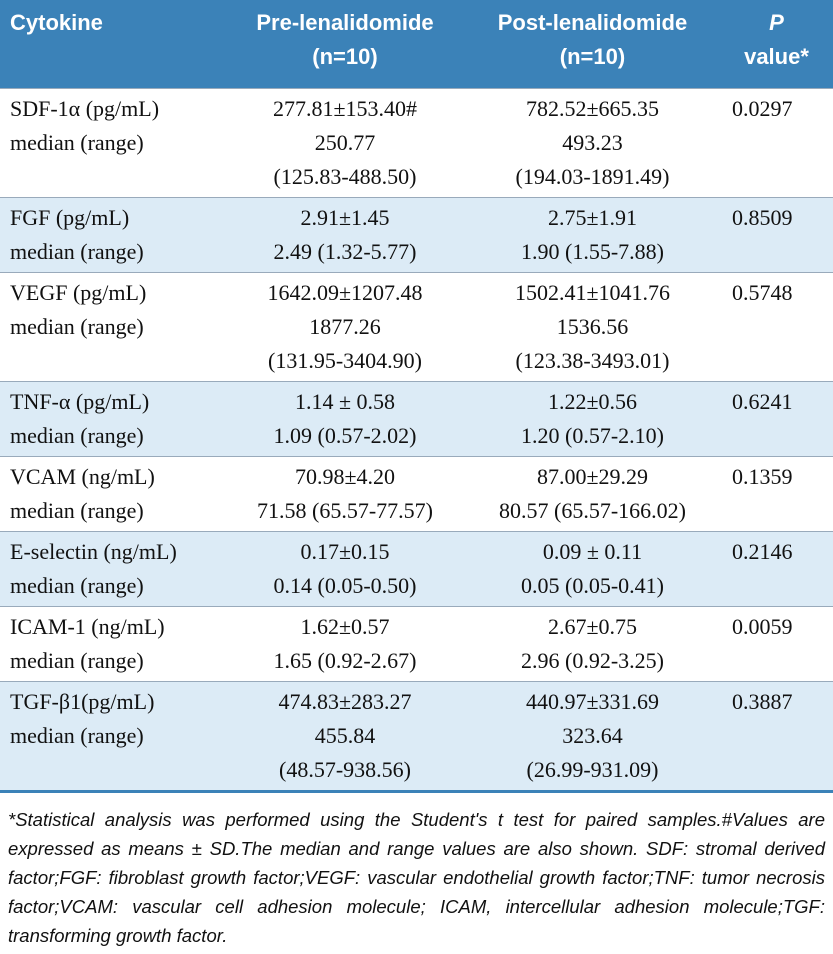 This screenshot has height=954, width=833. Describe the element at coordinates (776, 569) in the screenshot. I see `cell: 0.2146` at that location.